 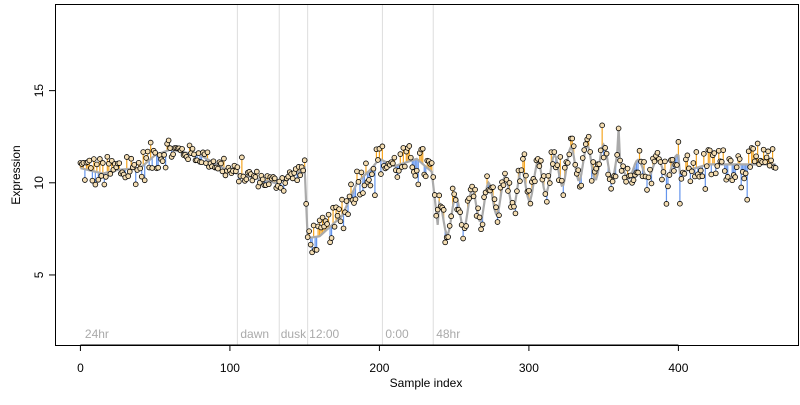 I want to click on x-tick-label: 100, so click(x=230, y=368).